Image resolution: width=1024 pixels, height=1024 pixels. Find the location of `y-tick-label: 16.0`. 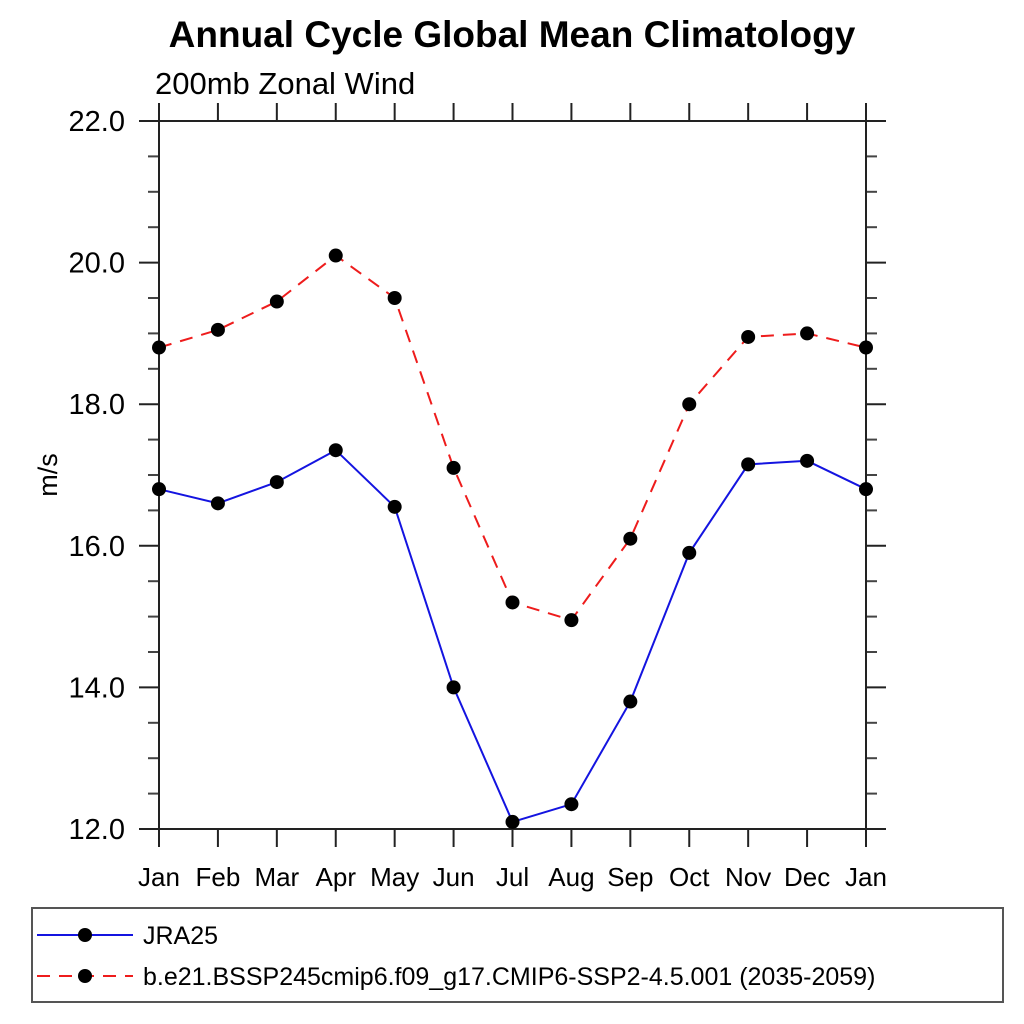

y-tick-label: 16.0 is located at coordinates (97, 547).